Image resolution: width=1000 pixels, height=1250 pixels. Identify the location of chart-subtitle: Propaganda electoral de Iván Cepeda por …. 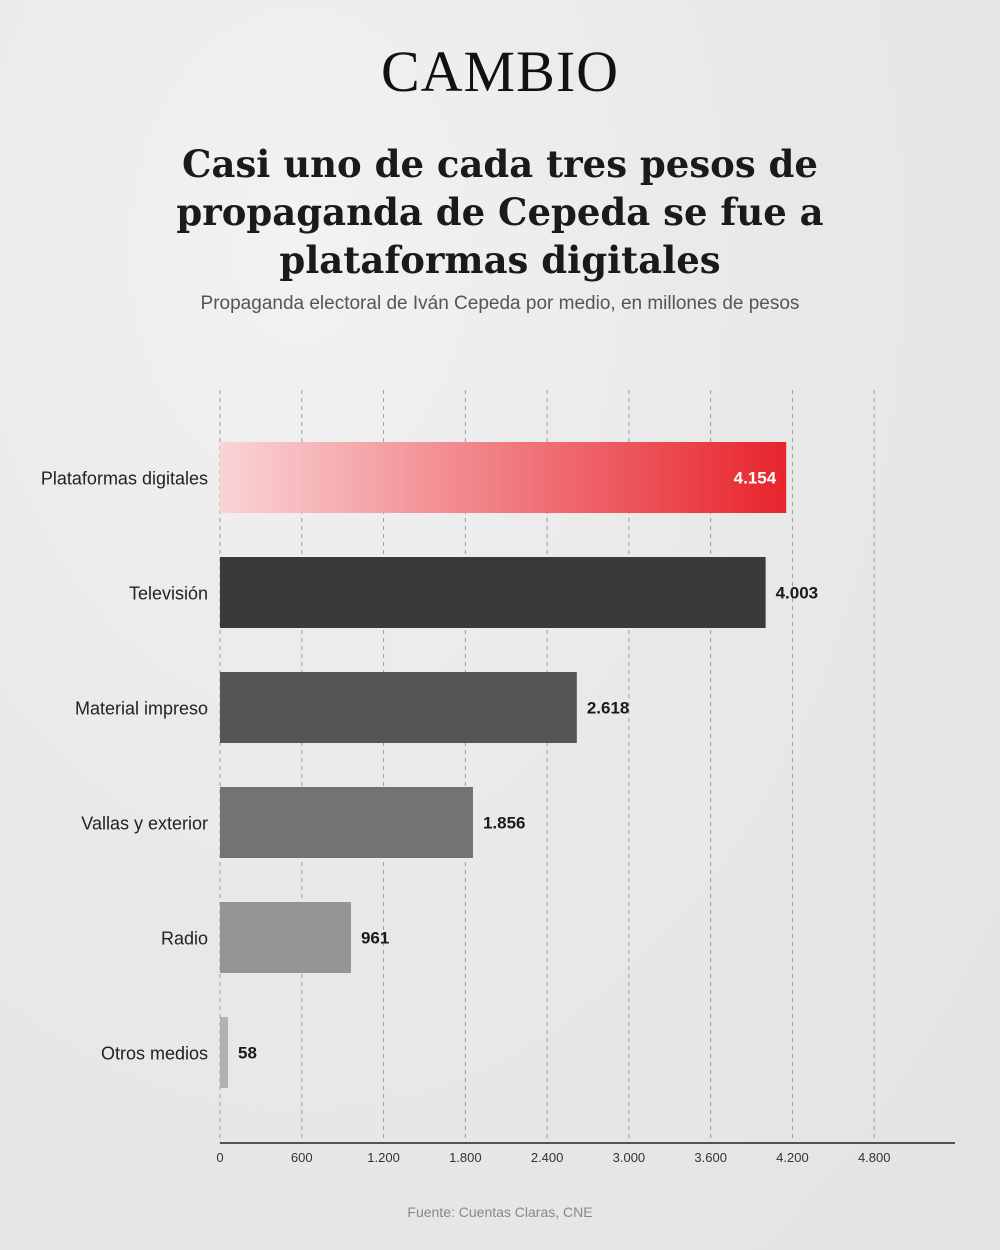
(500, 303).